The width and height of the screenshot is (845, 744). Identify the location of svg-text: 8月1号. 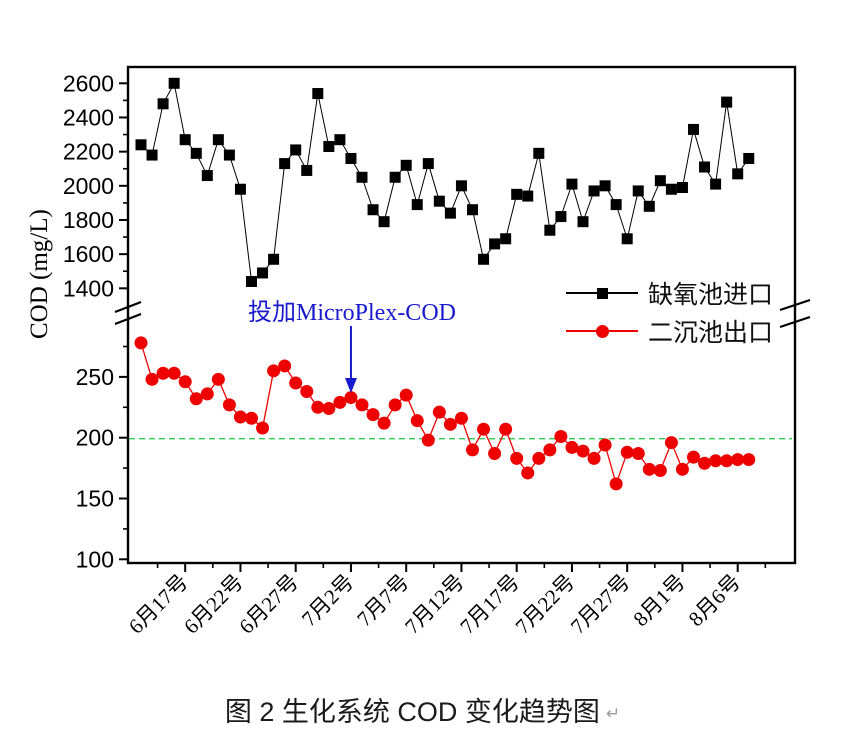
(659, 601).